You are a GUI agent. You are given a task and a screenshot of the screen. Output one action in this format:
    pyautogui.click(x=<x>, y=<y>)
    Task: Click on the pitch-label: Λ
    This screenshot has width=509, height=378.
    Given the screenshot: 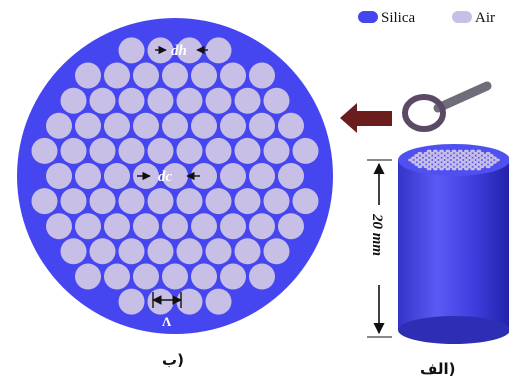 What is the action you would take?
    pyautogui.click(x=167, y=321)
    